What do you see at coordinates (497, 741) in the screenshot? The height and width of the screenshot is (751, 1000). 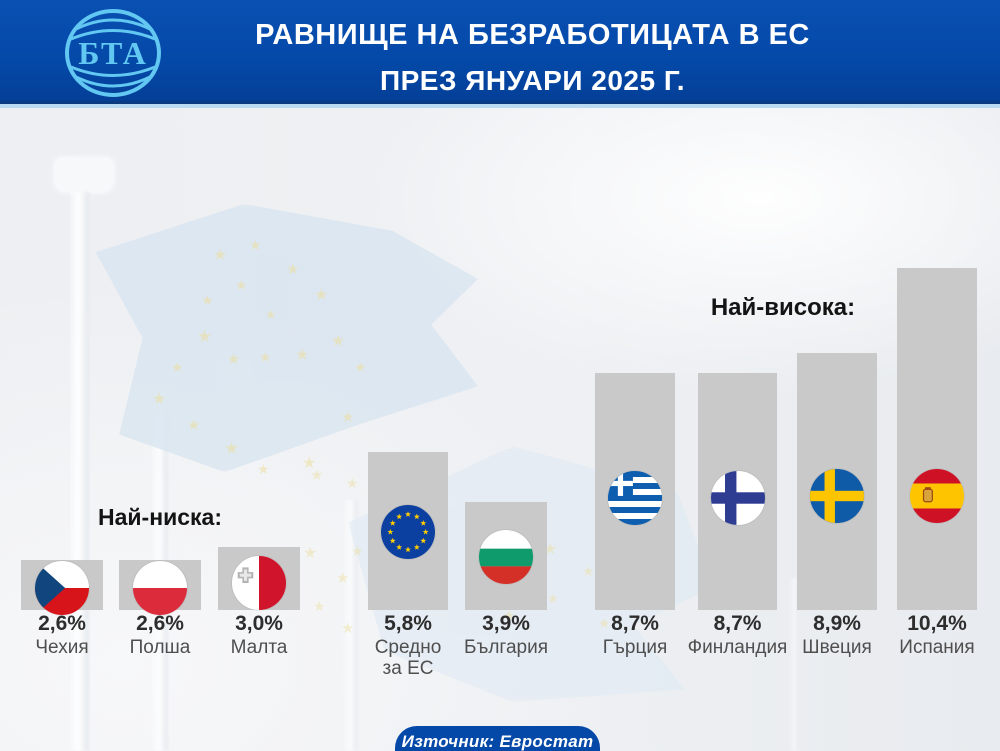 I see `source-label: Източник: Евростат` at bounding box center [497, 741].